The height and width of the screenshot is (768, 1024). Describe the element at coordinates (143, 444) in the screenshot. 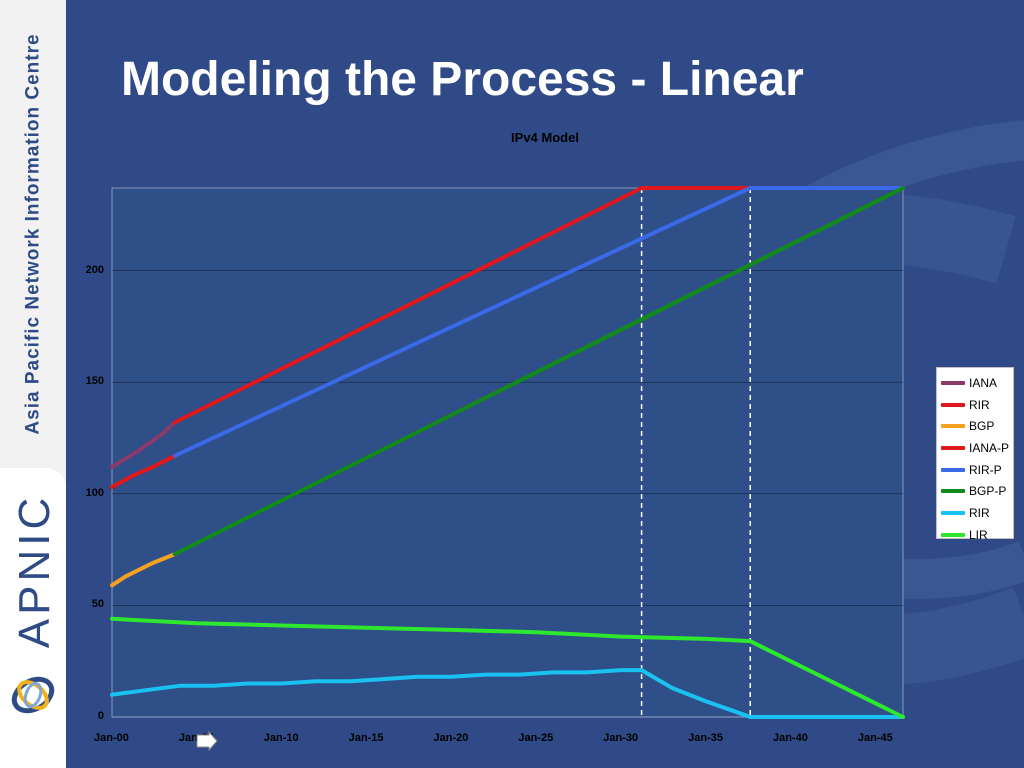

I see `series-line-iana` at that location.